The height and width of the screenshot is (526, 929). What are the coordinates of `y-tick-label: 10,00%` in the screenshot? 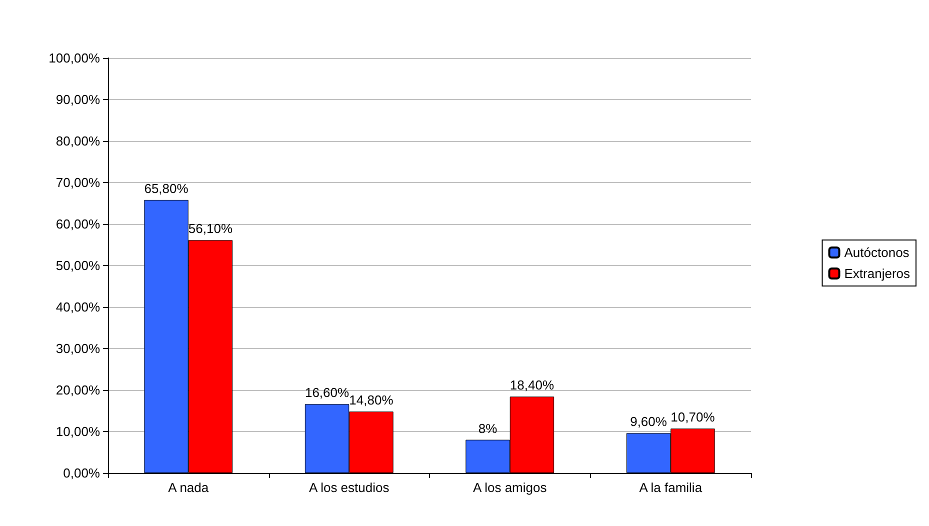 It's located at (78, 431).